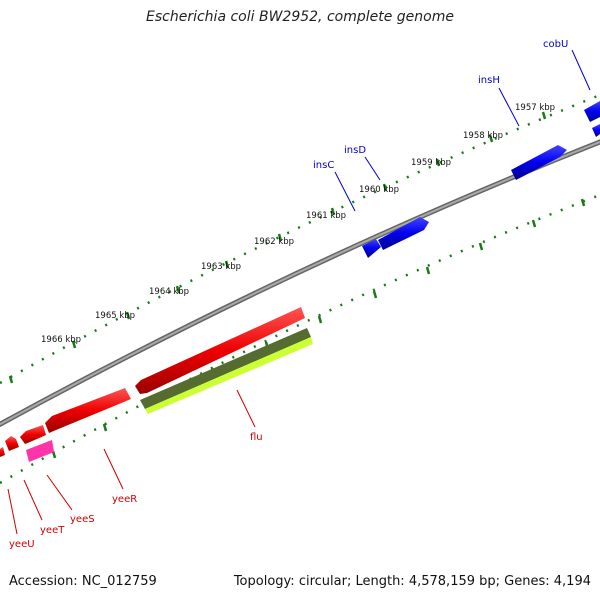 Image resolution: width=600 pixels, height=600 pixels. Describe the element at coordinates (489, 80) in the screenshot. I see `gene-label-insH: insH` at that location.